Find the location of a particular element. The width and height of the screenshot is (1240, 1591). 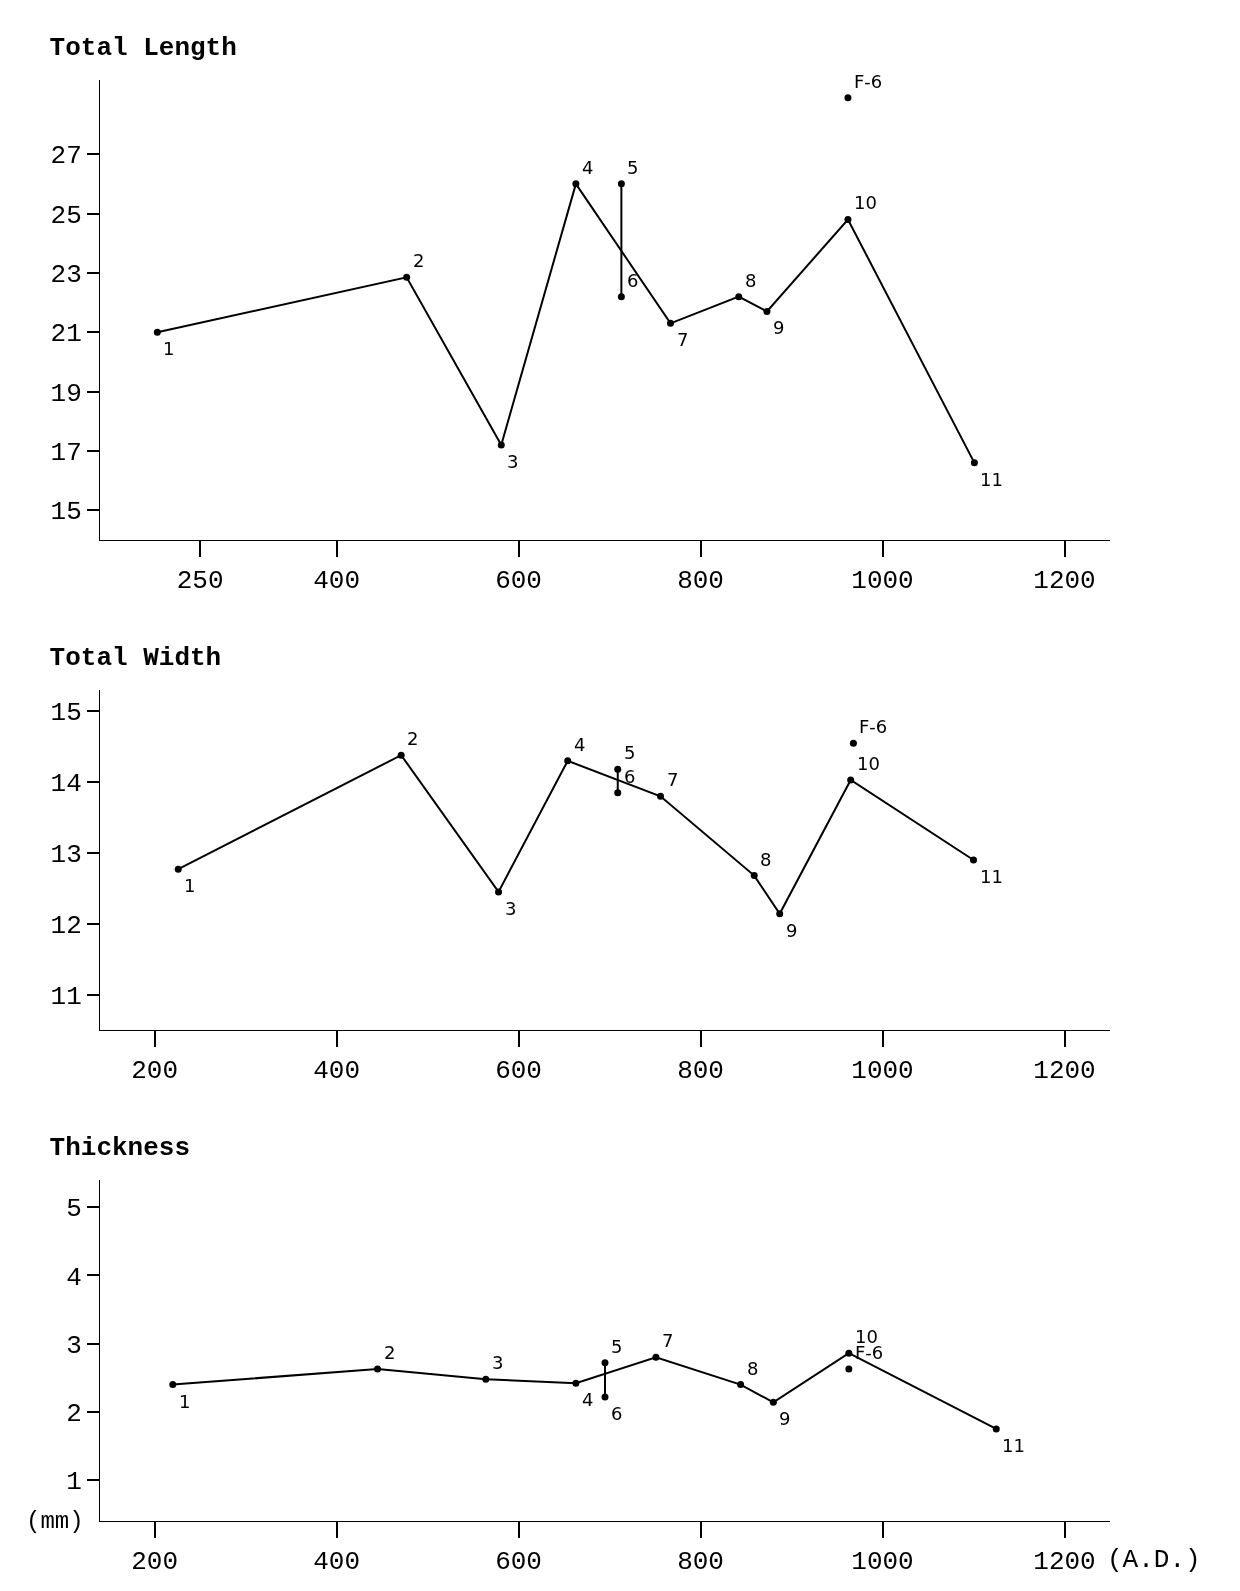

y-axis-title: (mm) is located at coordinates (55, 1521).